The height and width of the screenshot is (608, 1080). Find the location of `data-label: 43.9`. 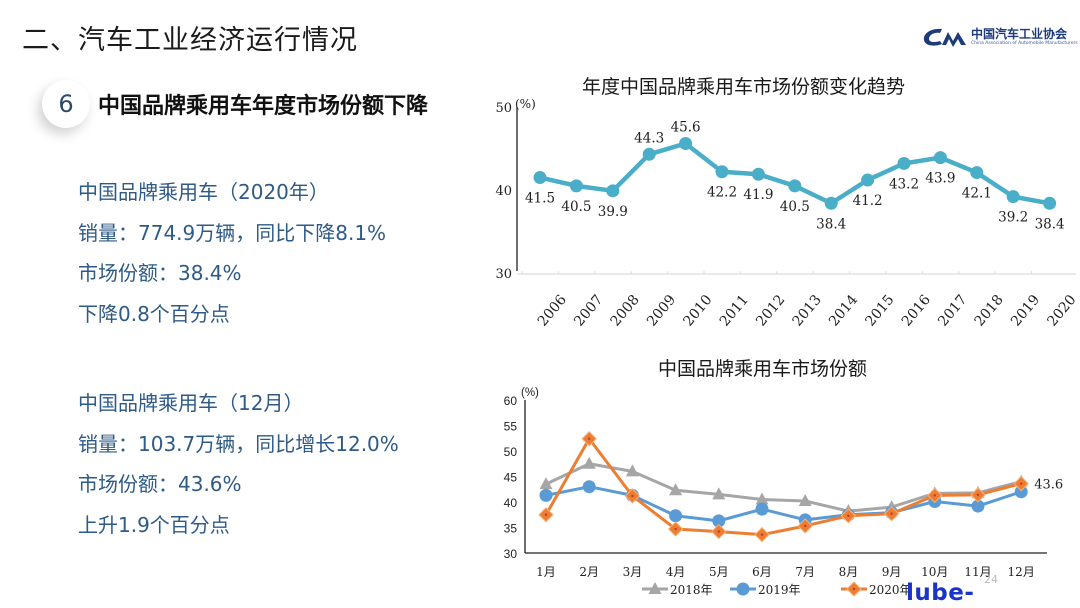

data-label: 43.9 is located at coordinates (940, 179).